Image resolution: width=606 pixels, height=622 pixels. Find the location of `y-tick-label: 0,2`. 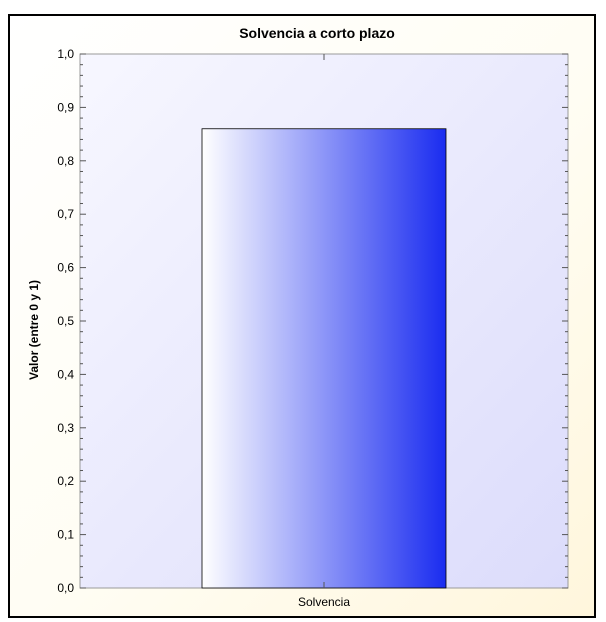

y-tick-label: 0,2 is located at coordinates (65, 481).